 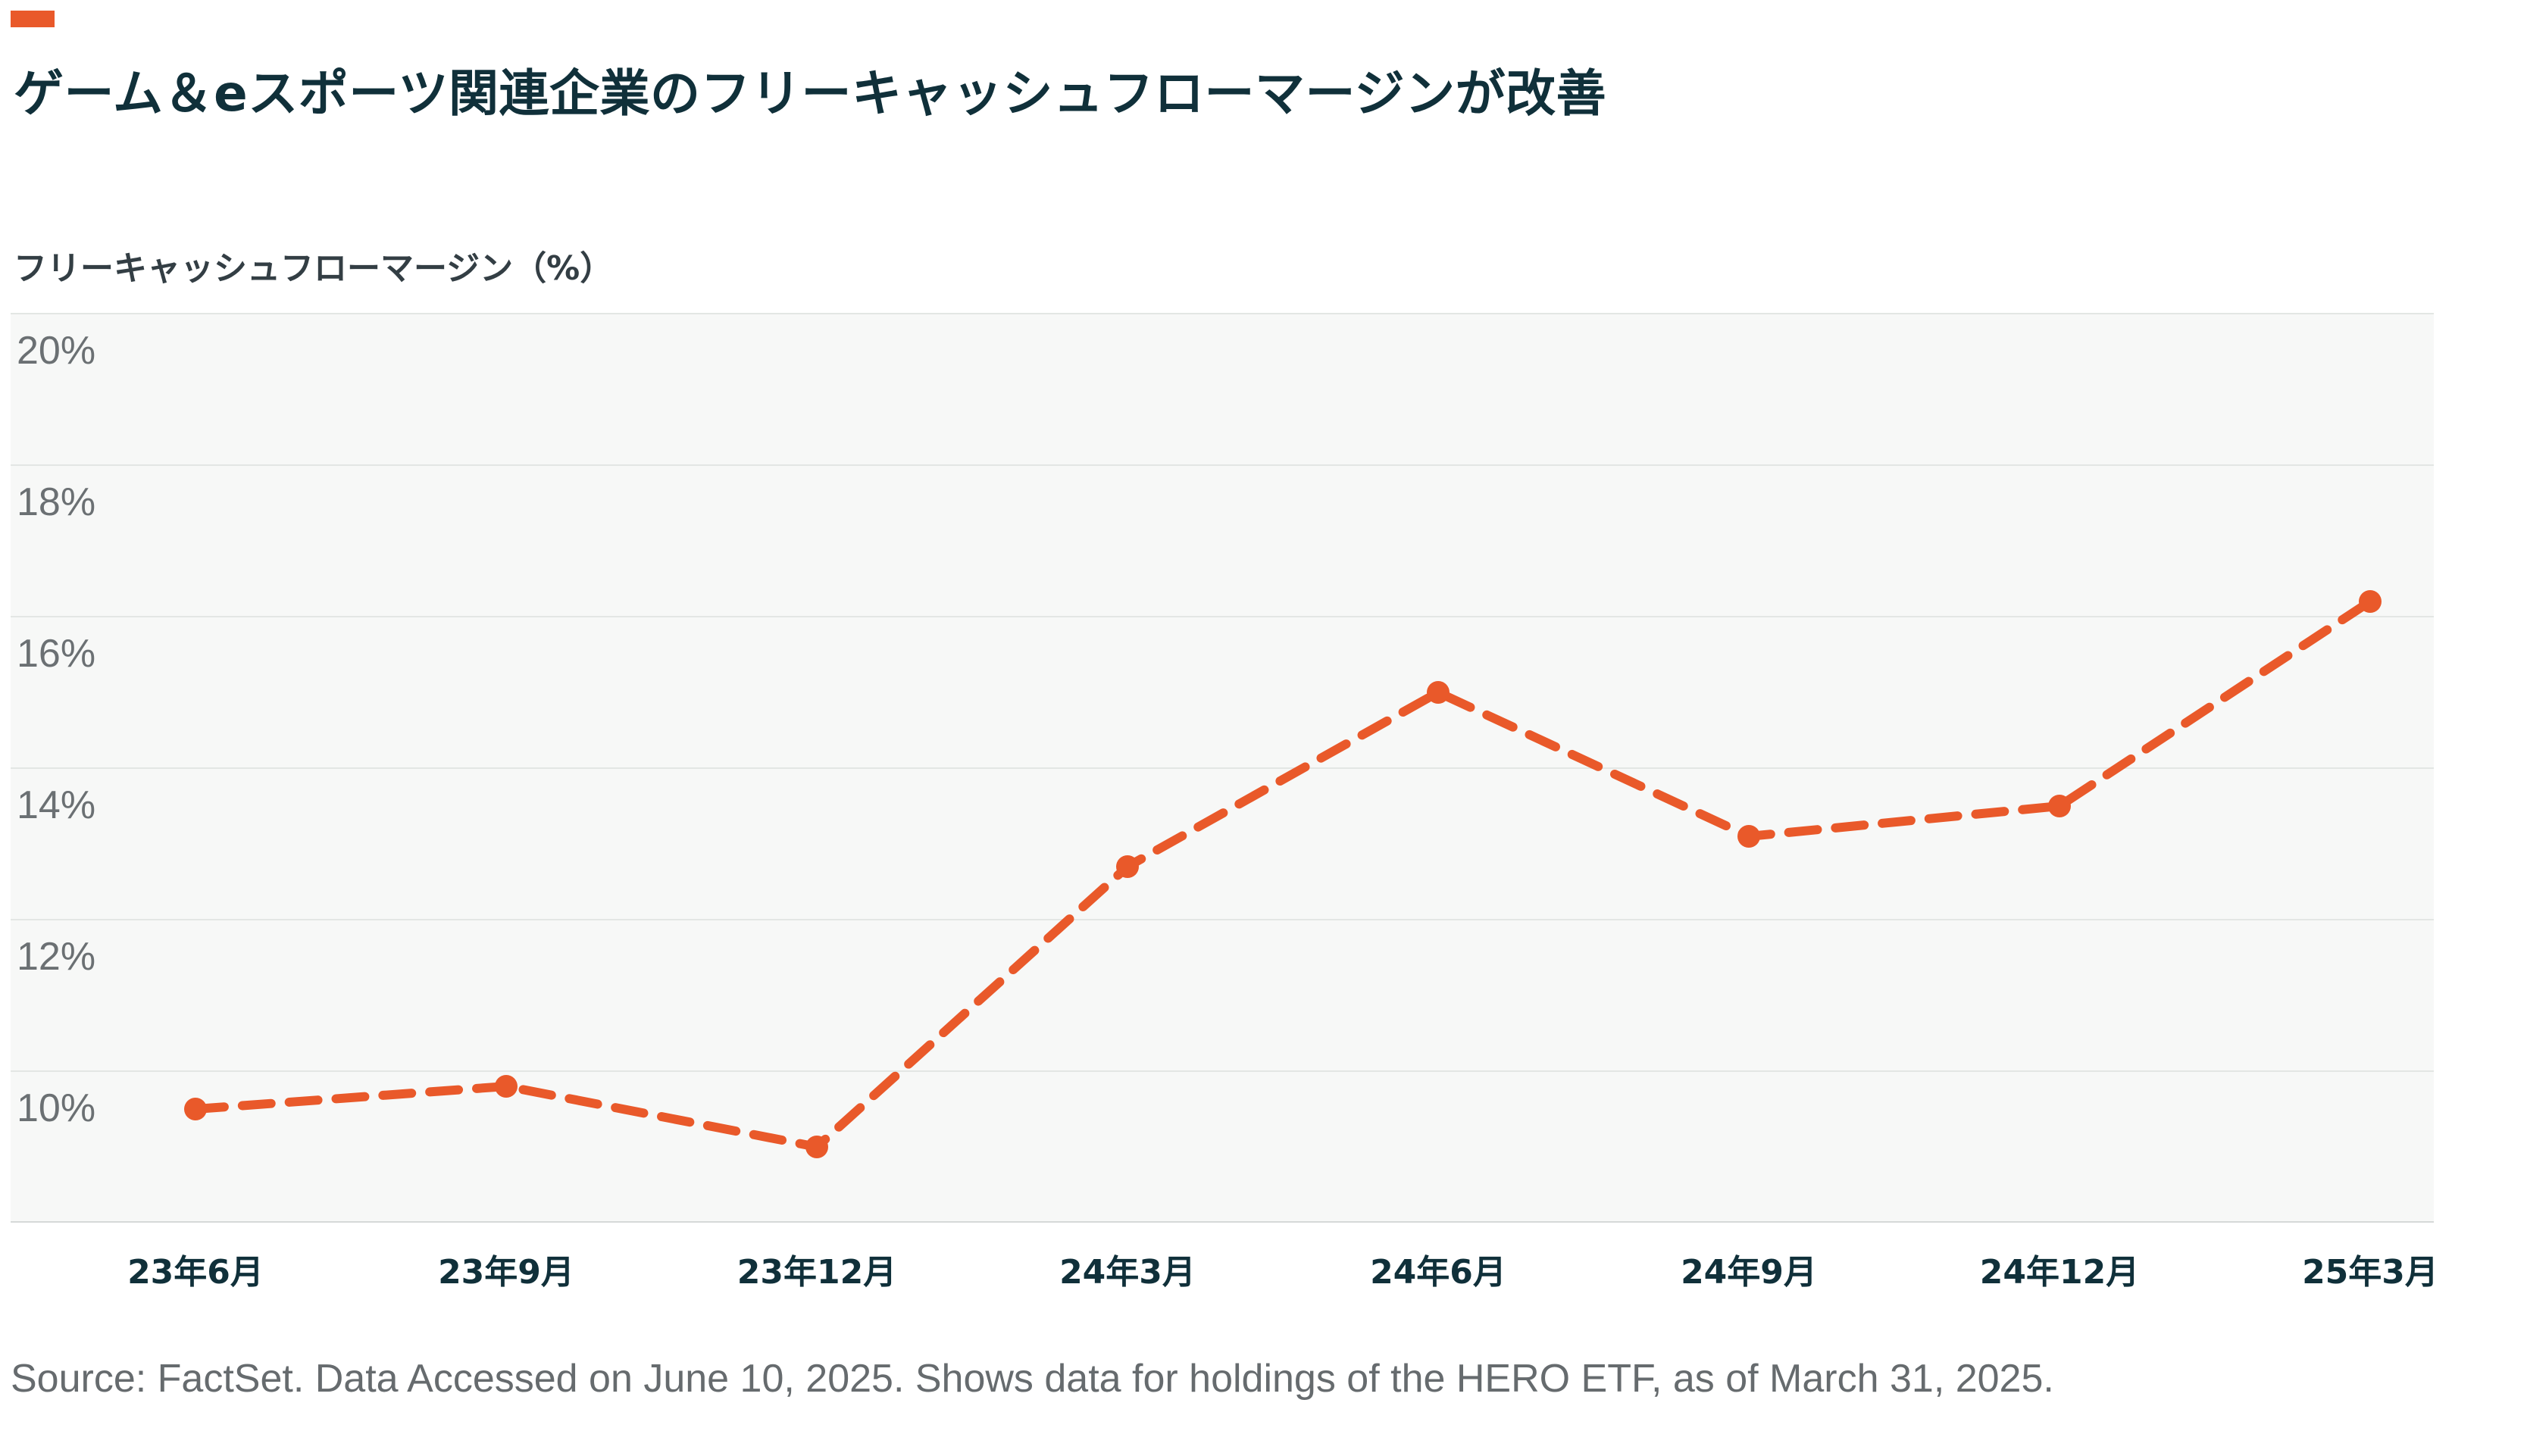 What do you see at coordinates (1438, 1272) in the screenshot?
I see `x-tick-label: 24年6月` at bounding box center [1438, 1272].